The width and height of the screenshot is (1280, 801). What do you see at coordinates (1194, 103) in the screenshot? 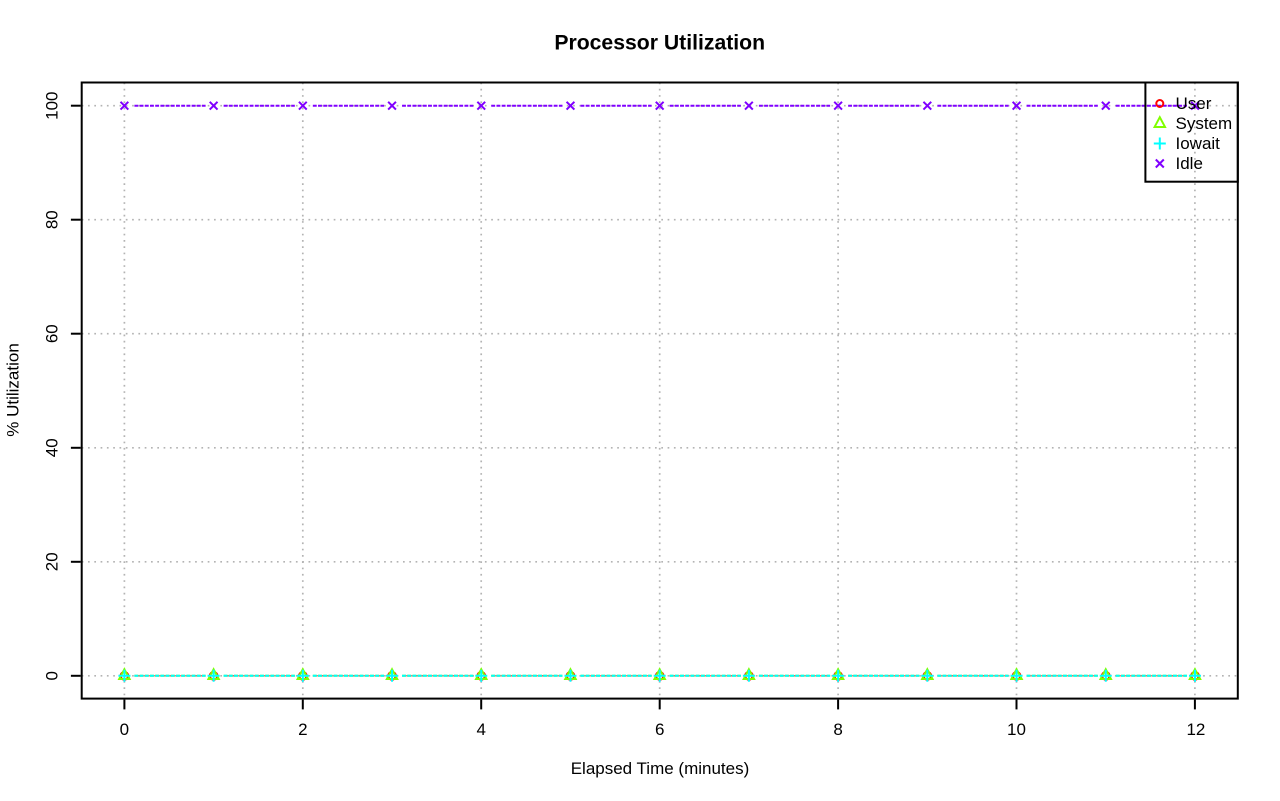
I see `svg-text: User` at bounding box center [1194, 103].